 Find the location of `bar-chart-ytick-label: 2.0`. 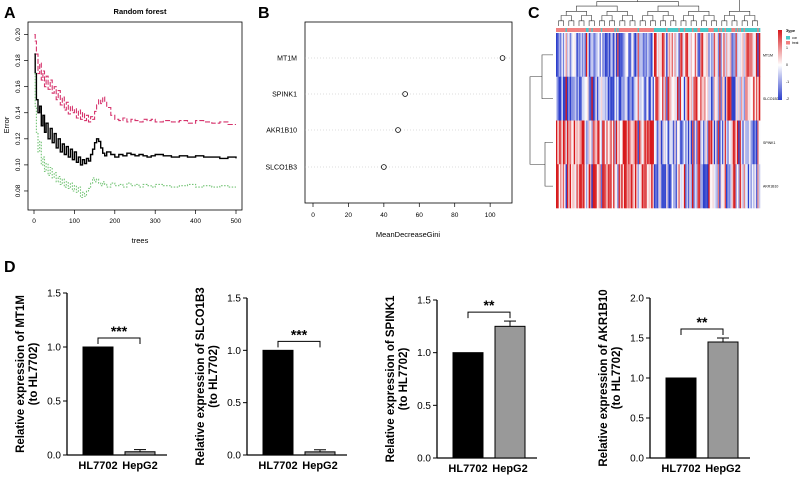

bar-chart-ytick-label: 2.0 is located at coordinates (637, 299).